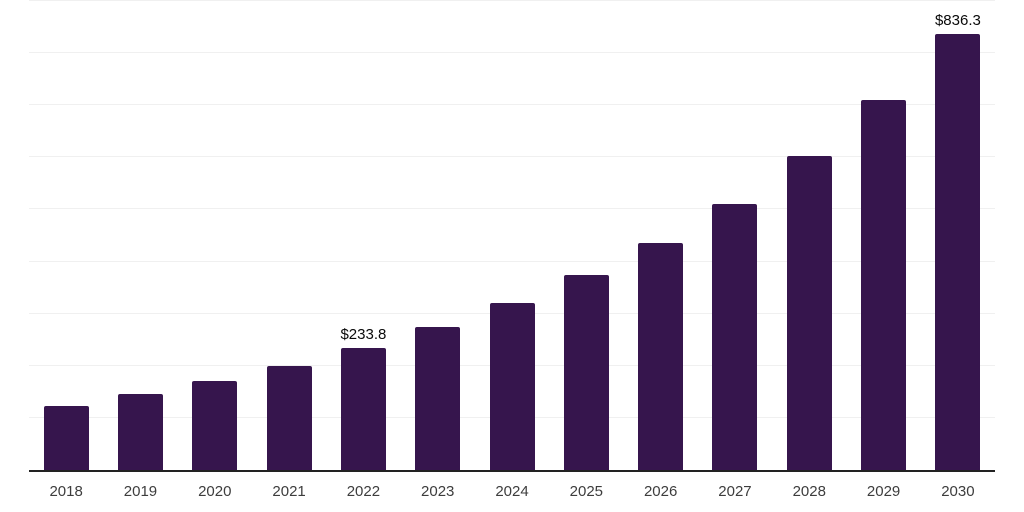 The height and width of the screenshot is (512, 1024). What do you see at coordinates (289, 491) in the screenshot?
I see `x-tick-label-2021: 2021` at bounding box center [289, 491].